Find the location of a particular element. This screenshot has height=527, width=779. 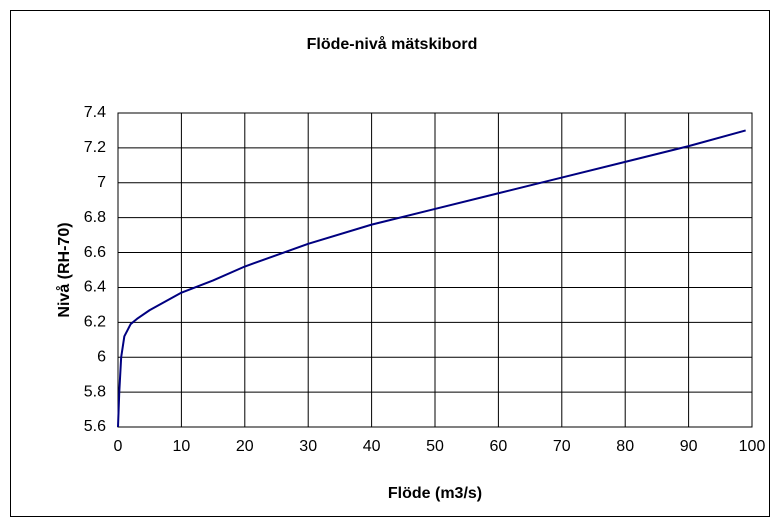

x-tick-label: 50 is located at coordinates (435, 446).